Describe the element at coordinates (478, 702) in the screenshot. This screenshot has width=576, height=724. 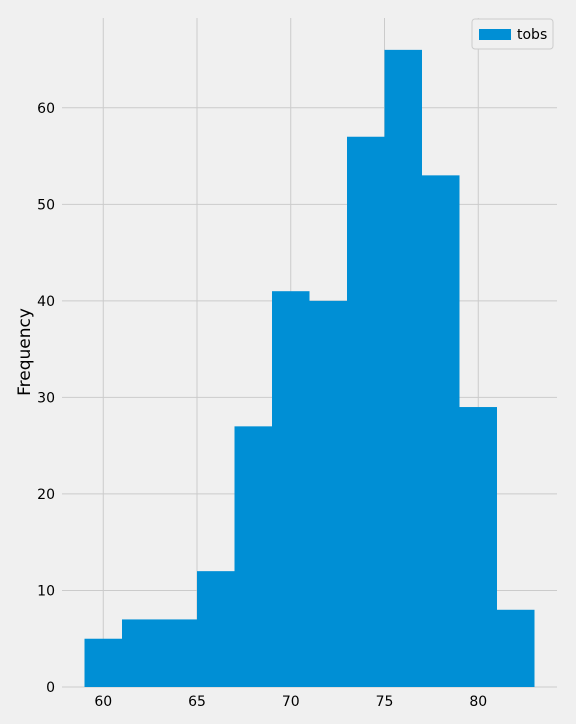
I see `x-tick-label: 80` at that location.